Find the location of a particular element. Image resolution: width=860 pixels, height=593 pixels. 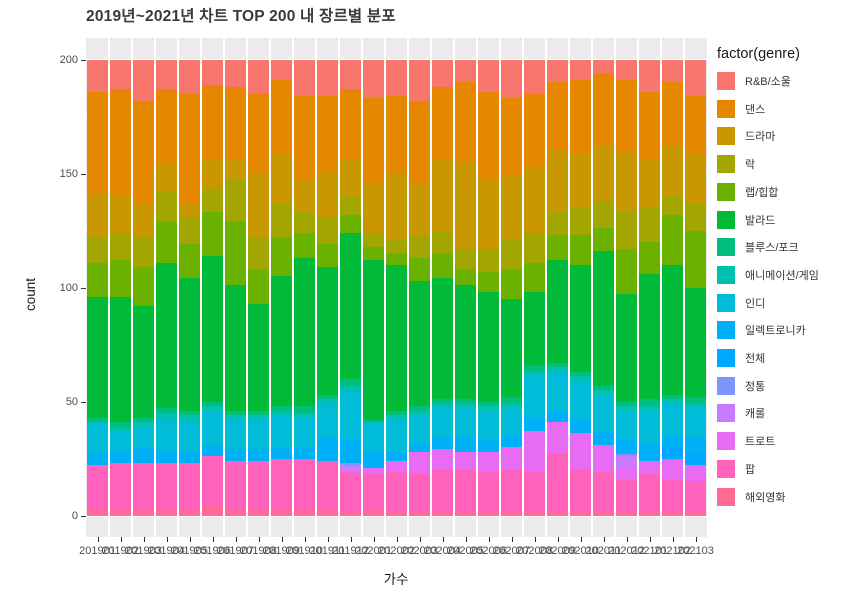

x-tick-label: 201905 is located at coordinates (189, 551).